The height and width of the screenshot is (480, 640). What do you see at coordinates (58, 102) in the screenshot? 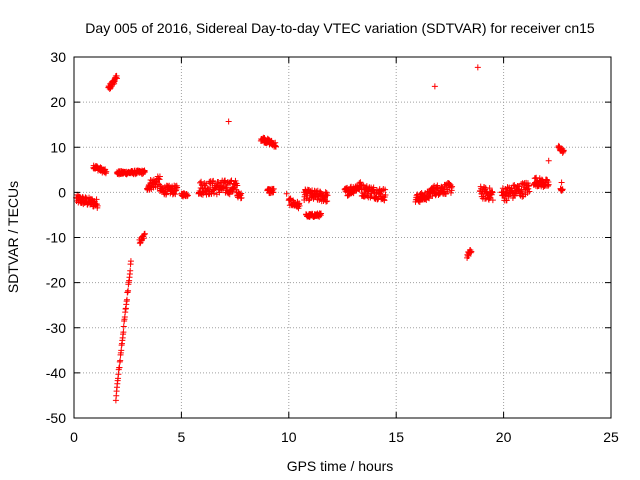
I see `y-tick-label: 20` at bounding box center [58, 102].